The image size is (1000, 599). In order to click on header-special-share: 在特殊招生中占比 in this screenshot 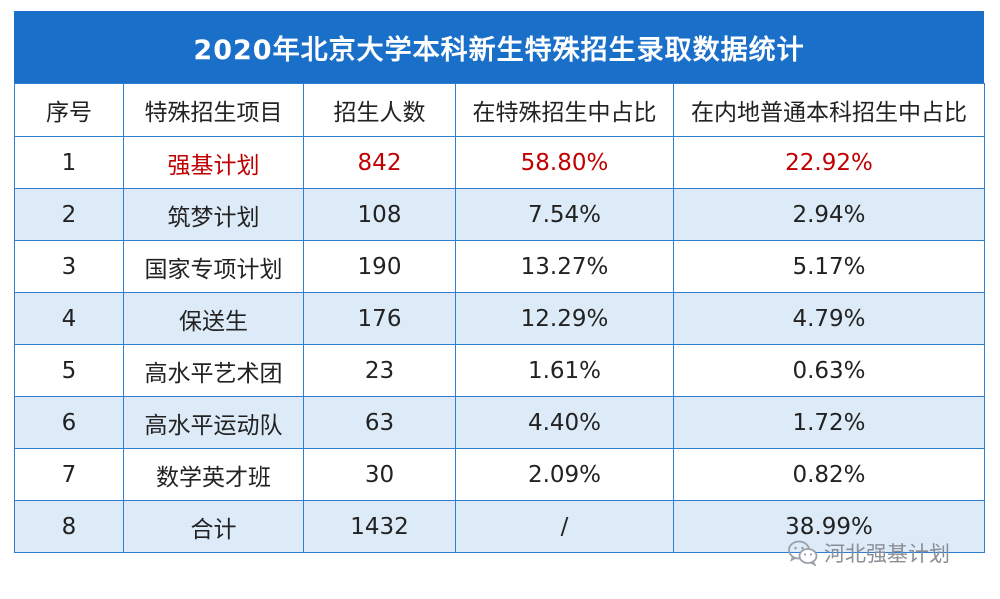, I will do `click(564, 110)`.